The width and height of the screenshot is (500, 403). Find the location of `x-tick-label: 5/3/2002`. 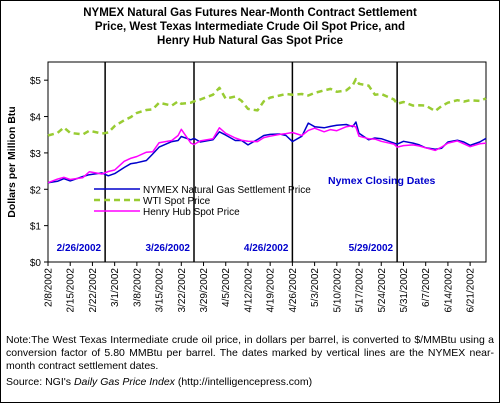

x-tick-label: 5/3/2002 is located at coordinates (315, 287).